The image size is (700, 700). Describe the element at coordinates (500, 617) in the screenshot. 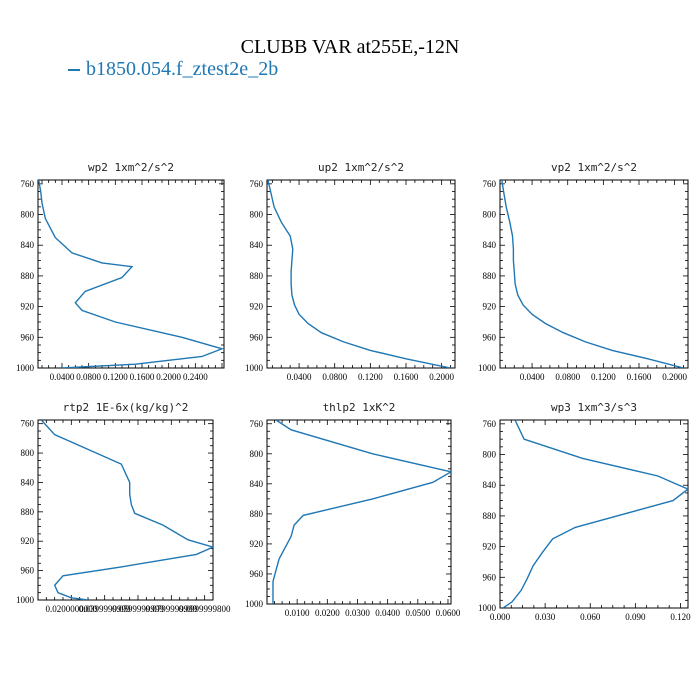

I see `x-tick-label: 0.000` at that location.